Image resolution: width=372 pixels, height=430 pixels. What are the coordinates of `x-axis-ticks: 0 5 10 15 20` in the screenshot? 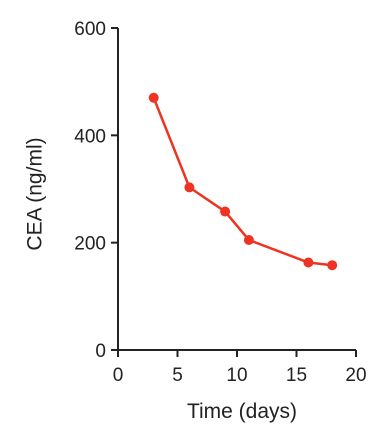 It's located at (240, 368).